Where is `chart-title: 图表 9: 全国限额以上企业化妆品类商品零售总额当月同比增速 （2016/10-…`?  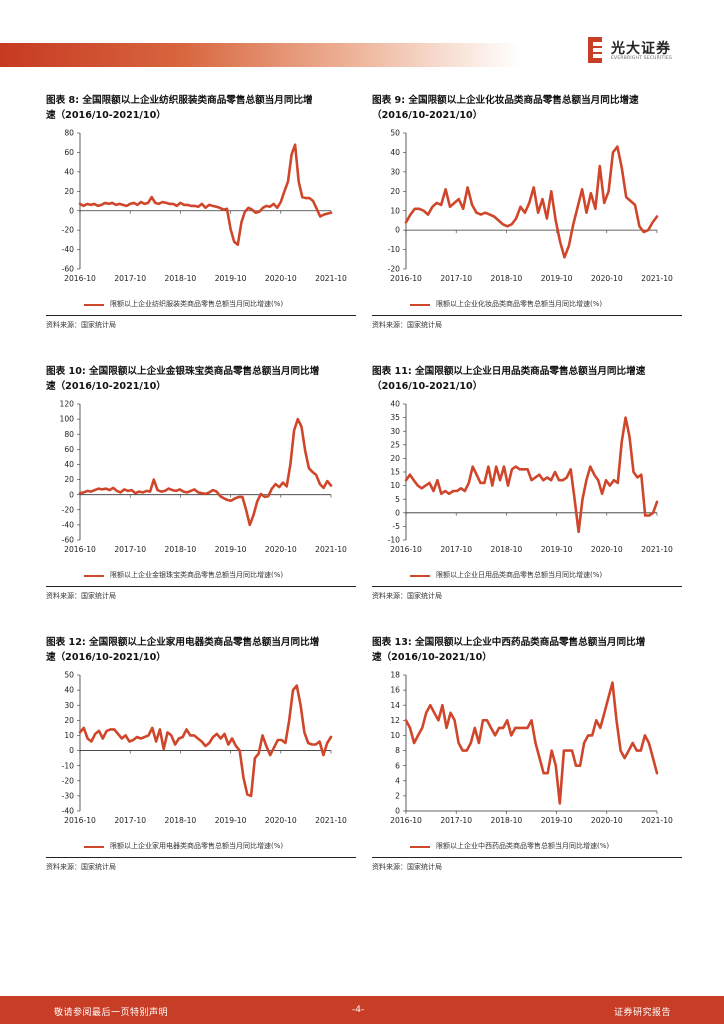 chart-title: 图表 9: 全国限额以上企业化妆品类商品零售总额当月同比增速 （2016/10-… is located at coordinates (528, 108).